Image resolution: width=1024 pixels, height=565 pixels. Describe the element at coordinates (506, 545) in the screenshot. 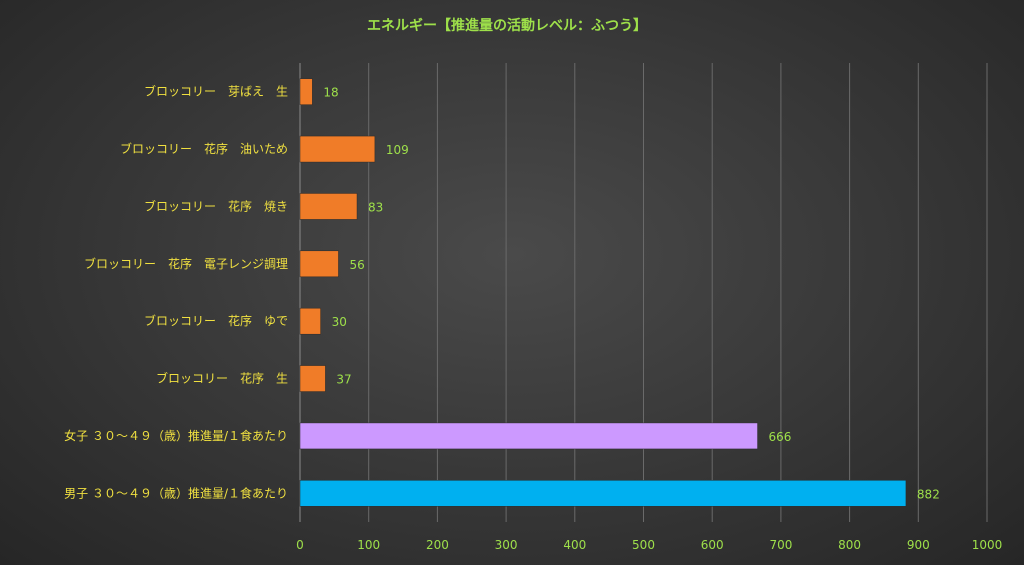

I see `x-tick-label: 300` at that location.